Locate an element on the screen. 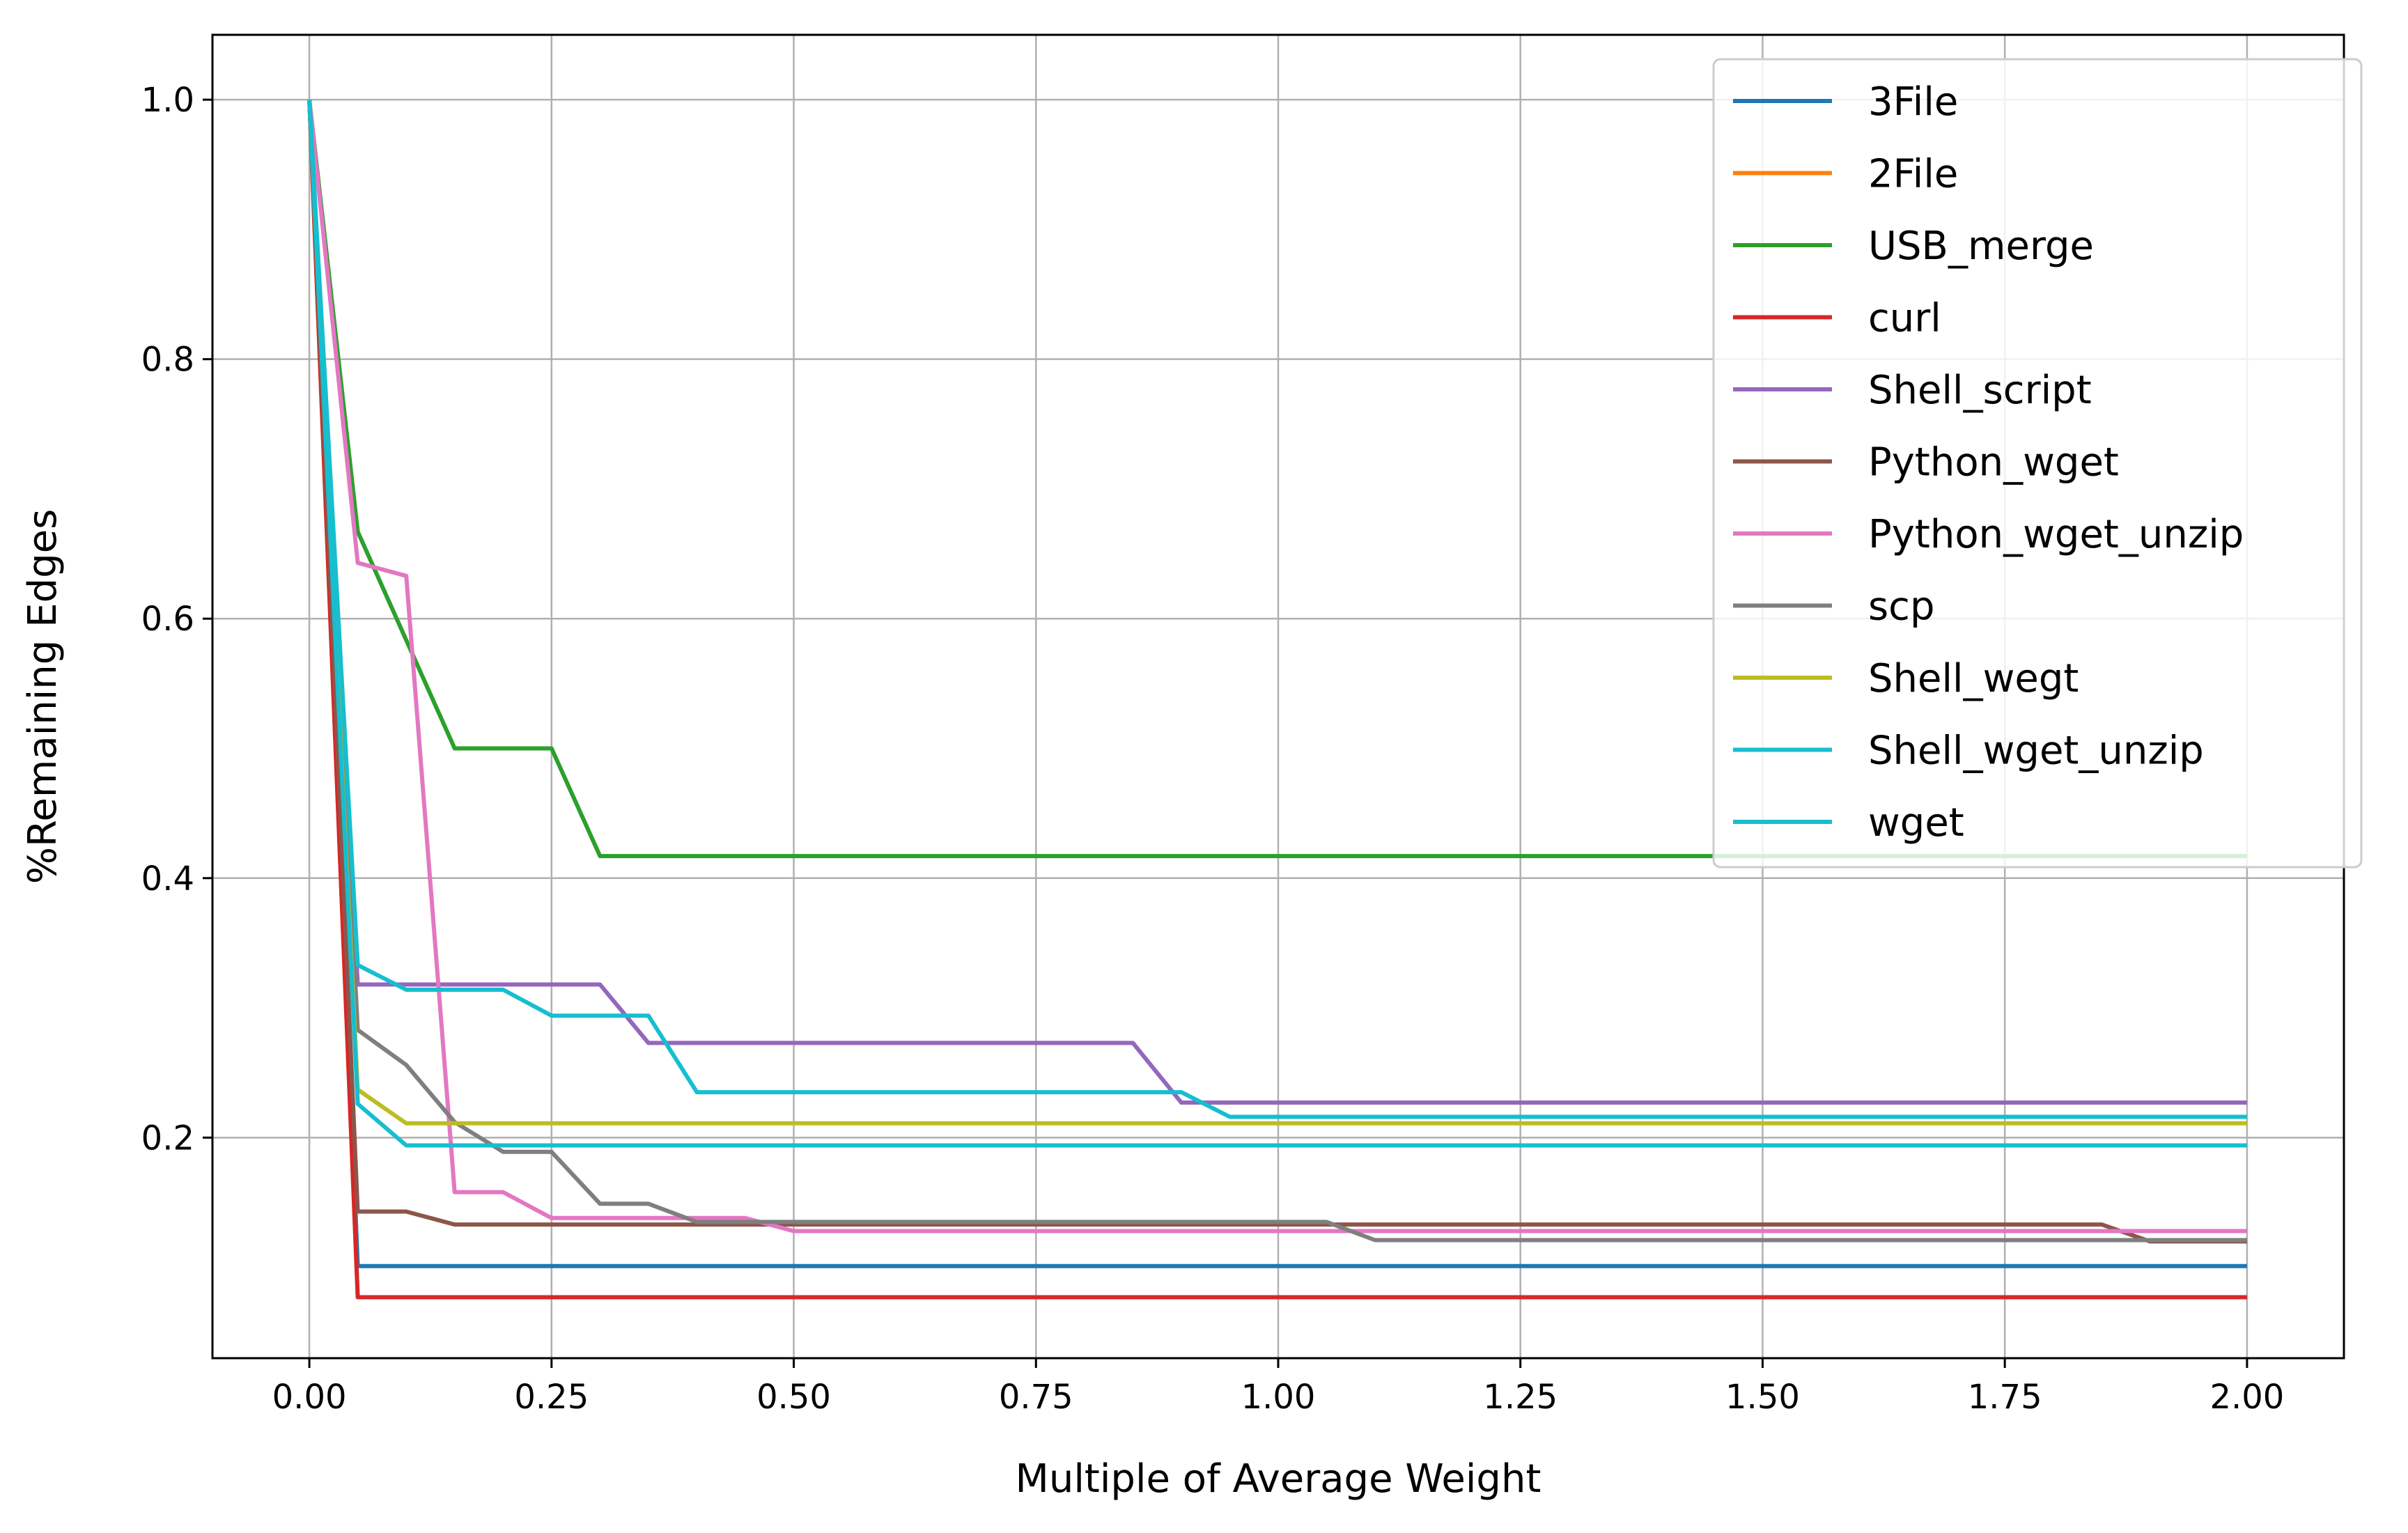  x-axis-label: Multiple of Average Weight is located at coordinates (1278, 1479).